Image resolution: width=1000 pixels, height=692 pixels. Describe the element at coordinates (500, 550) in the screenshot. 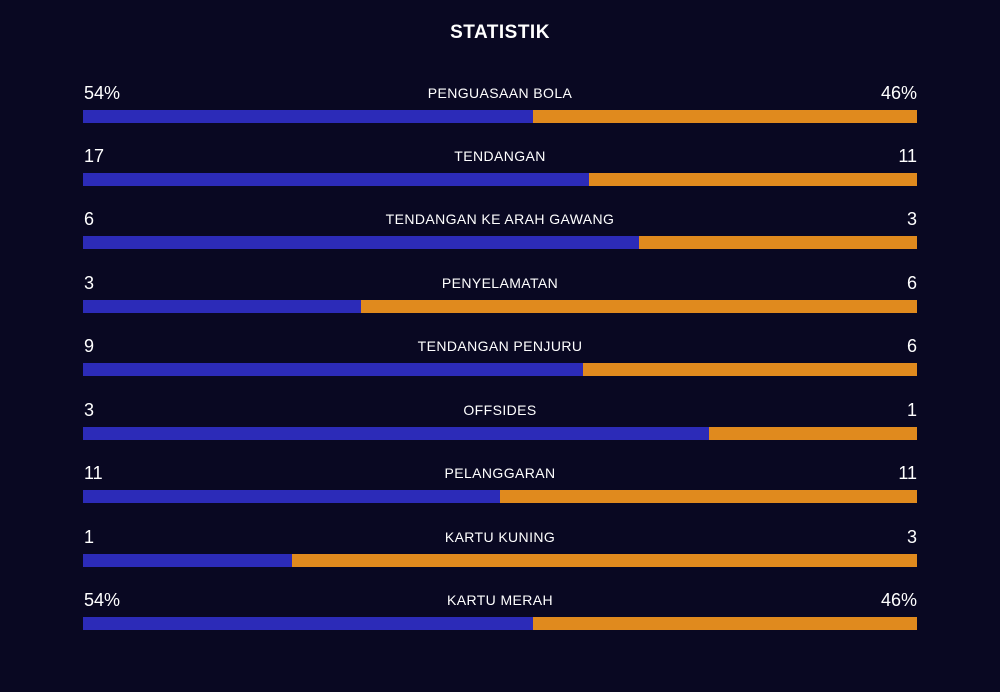

I see `stat-row-yellow-cards: 1 KARTU KUNING 3` at that location.